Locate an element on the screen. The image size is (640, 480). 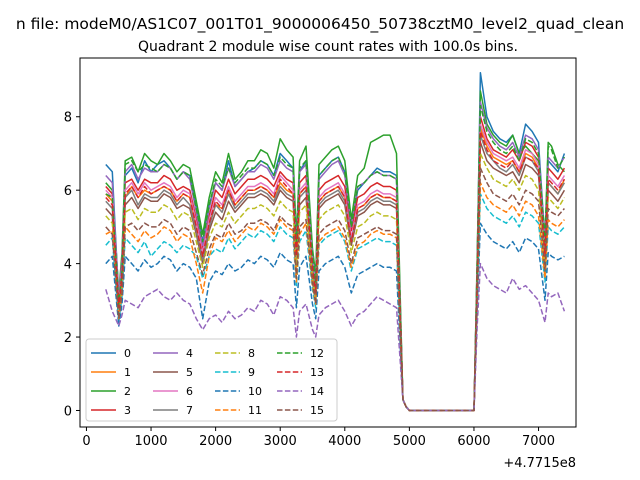
y-tick-label: 2 is located at coordinates (68, 338).